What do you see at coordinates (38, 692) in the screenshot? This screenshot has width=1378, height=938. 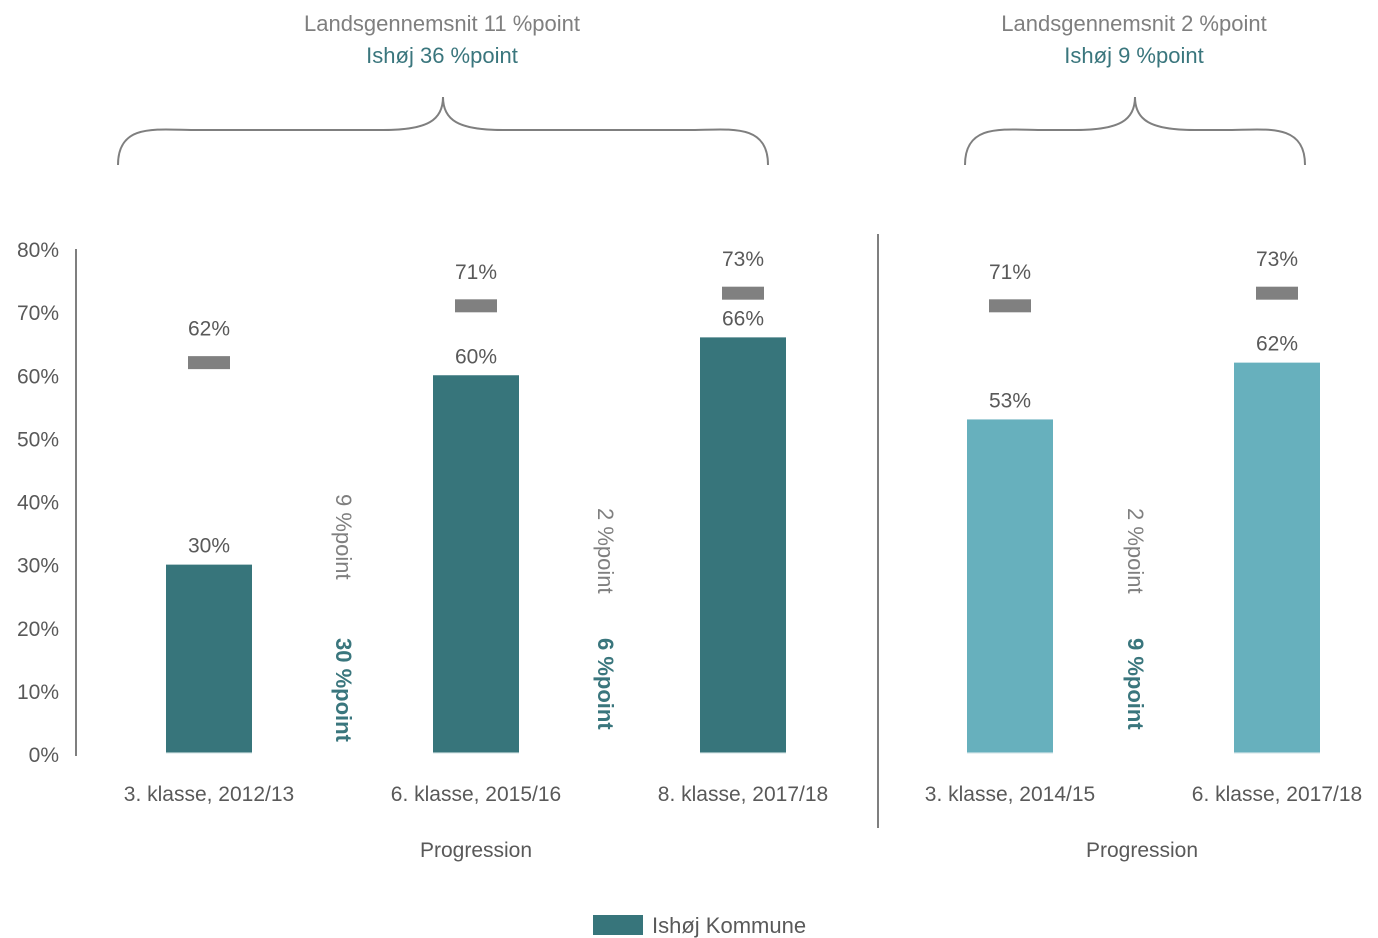 I see `y-tick-label: 10%` at bounding box center [38, 692].